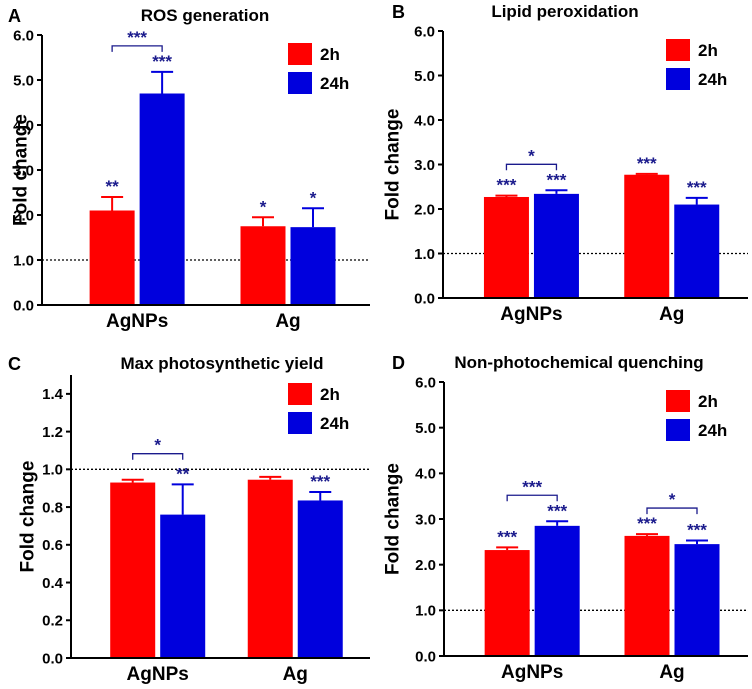 This screenshot has width=752, height=689. Describe the element at coordinates (52, 545) in the screenshot. I see `y-tick-label: 0.6` at that location.